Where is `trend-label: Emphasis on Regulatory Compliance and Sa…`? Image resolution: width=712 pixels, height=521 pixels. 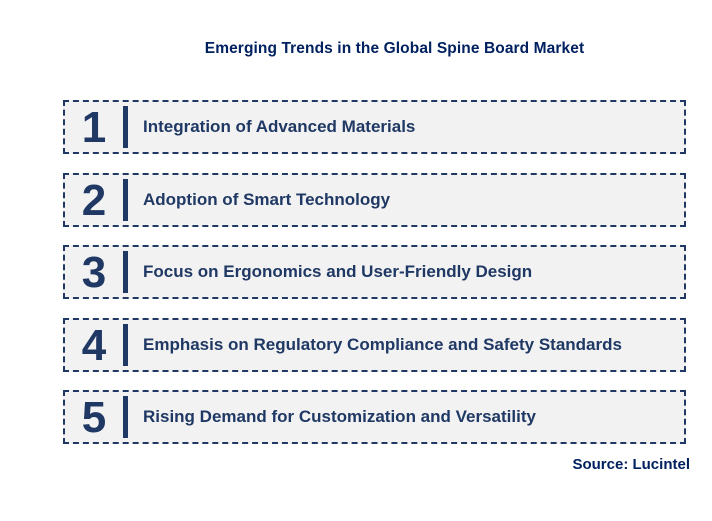
trend-label: Emphasis on Regulatory Compliance and Sa… is located at coordinates (382, 344).